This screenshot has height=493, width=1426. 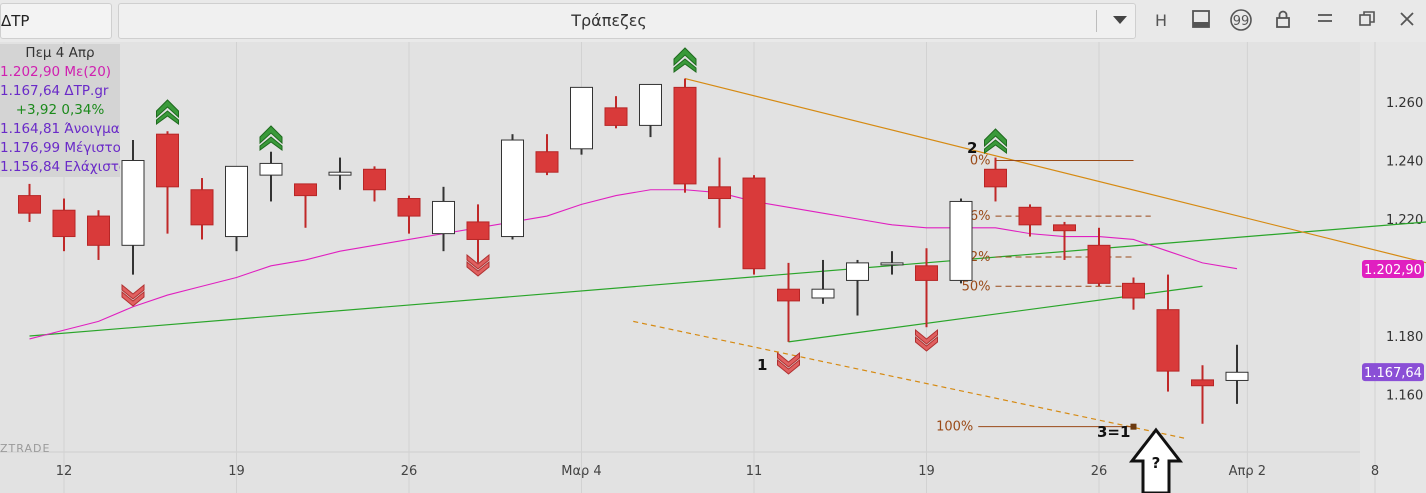 I want to click on x-tick-label: 11, so click(x=754, y=471).